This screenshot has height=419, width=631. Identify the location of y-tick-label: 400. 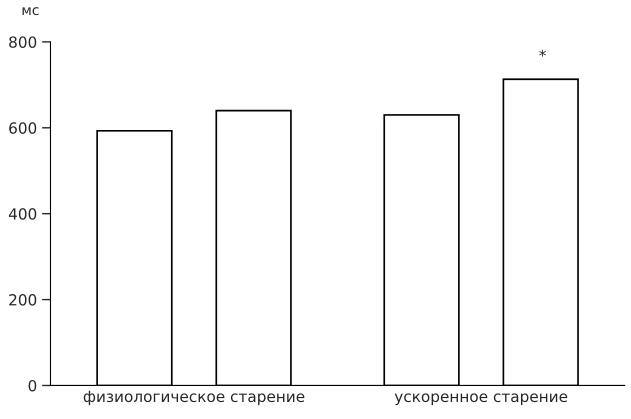
(22, 214).